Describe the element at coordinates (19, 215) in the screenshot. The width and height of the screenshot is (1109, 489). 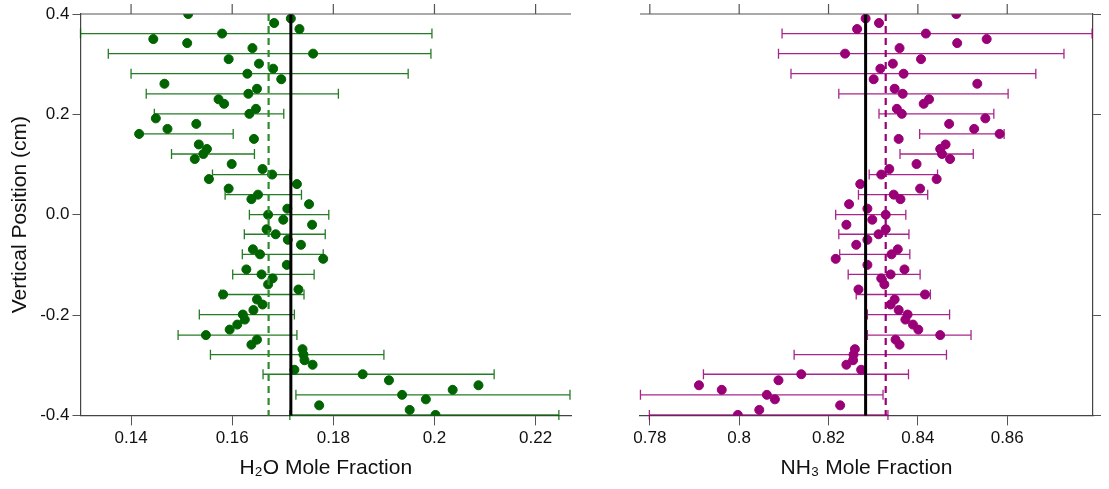
I see `y-axis-title: Vertical Position (cm)` at that location.